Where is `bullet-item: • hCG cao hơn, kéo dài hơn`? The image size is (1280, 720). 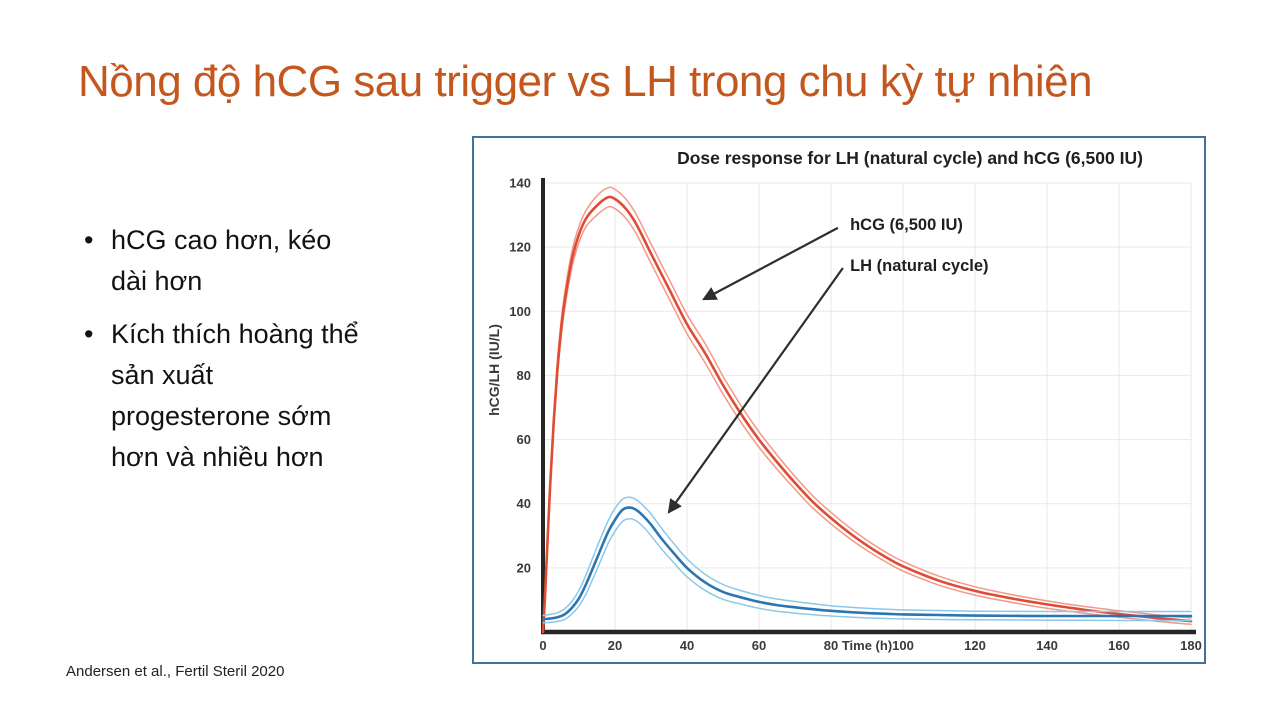 bullet-item: • hCG cao hơn, kéo dài hơn is located at coordinates (281, 261).